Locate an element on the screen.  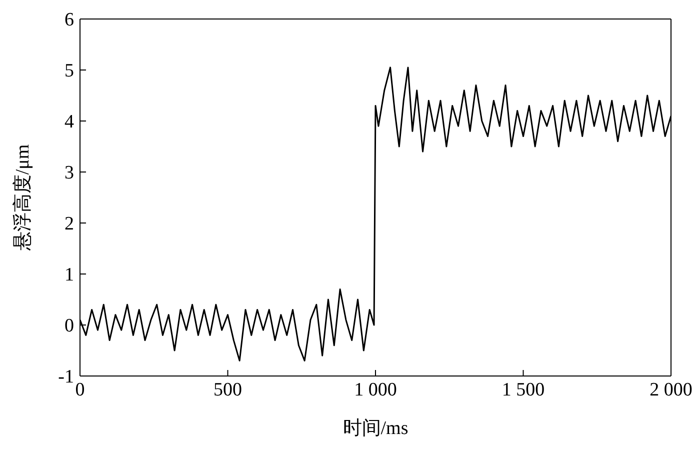
y-tick-label: 0 is located at coordinates (69, 326).